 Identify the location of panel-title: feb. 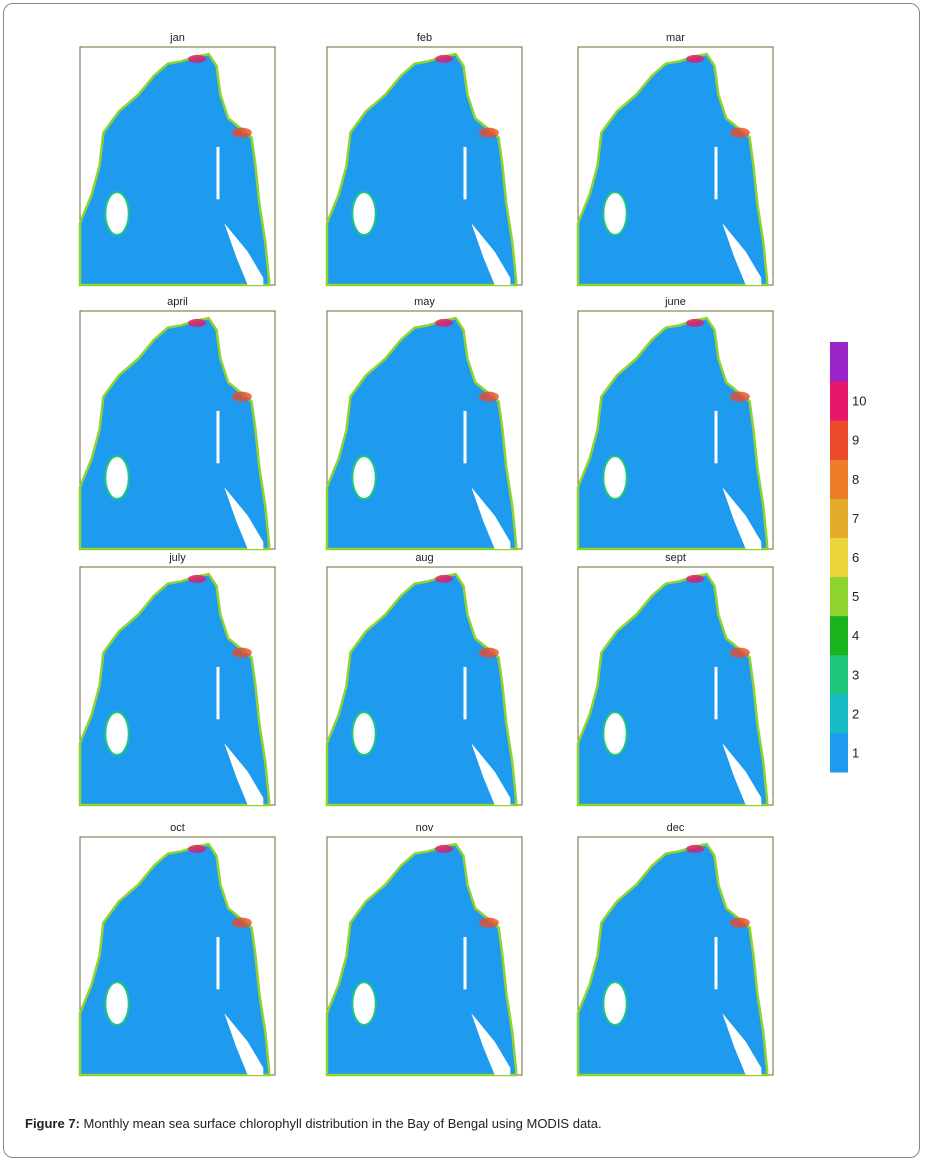
(424, 38).